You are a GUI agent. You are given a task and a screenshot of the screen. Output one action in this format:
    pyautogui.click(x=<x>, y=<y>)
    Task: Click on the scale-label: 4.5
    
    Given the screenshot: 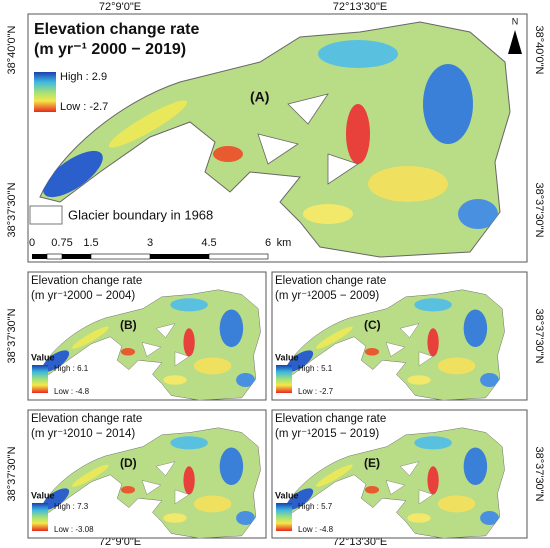 What is the action you would take?
    pyautogui.click(x=208, y=243)
    